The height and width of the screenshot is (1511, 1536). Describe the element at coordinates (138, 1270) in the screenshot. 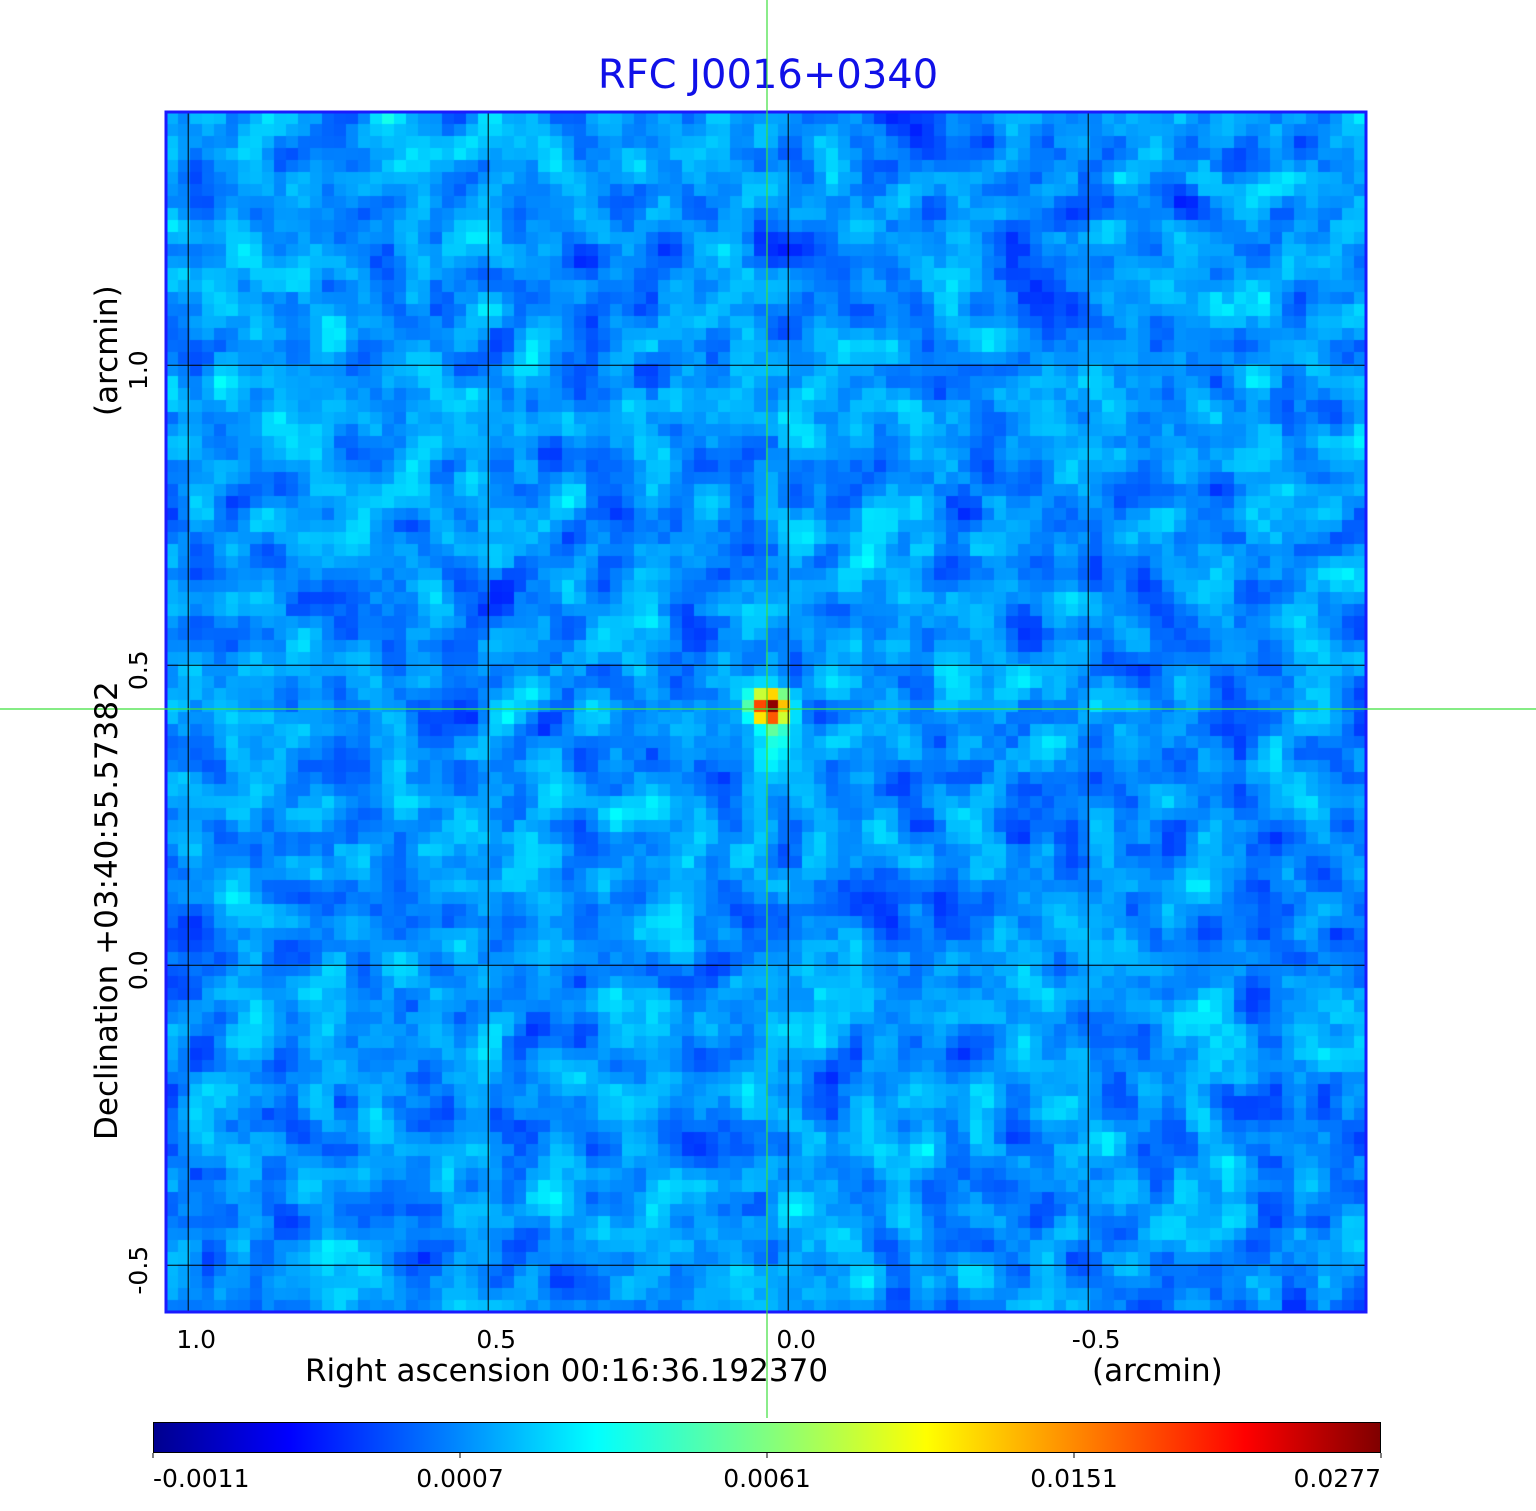

I see `y-tick-label: -0.5` at that location.